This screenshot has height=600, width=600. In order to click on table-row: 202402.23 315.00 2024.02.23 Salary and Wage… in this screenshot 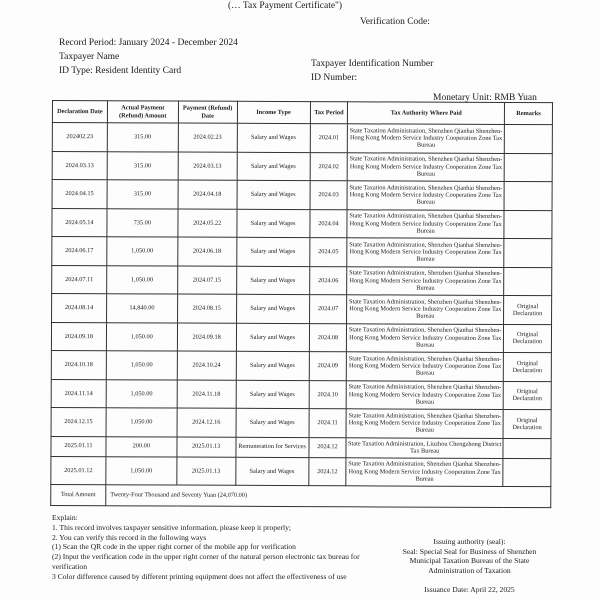, I will do `click(302, 138)`.